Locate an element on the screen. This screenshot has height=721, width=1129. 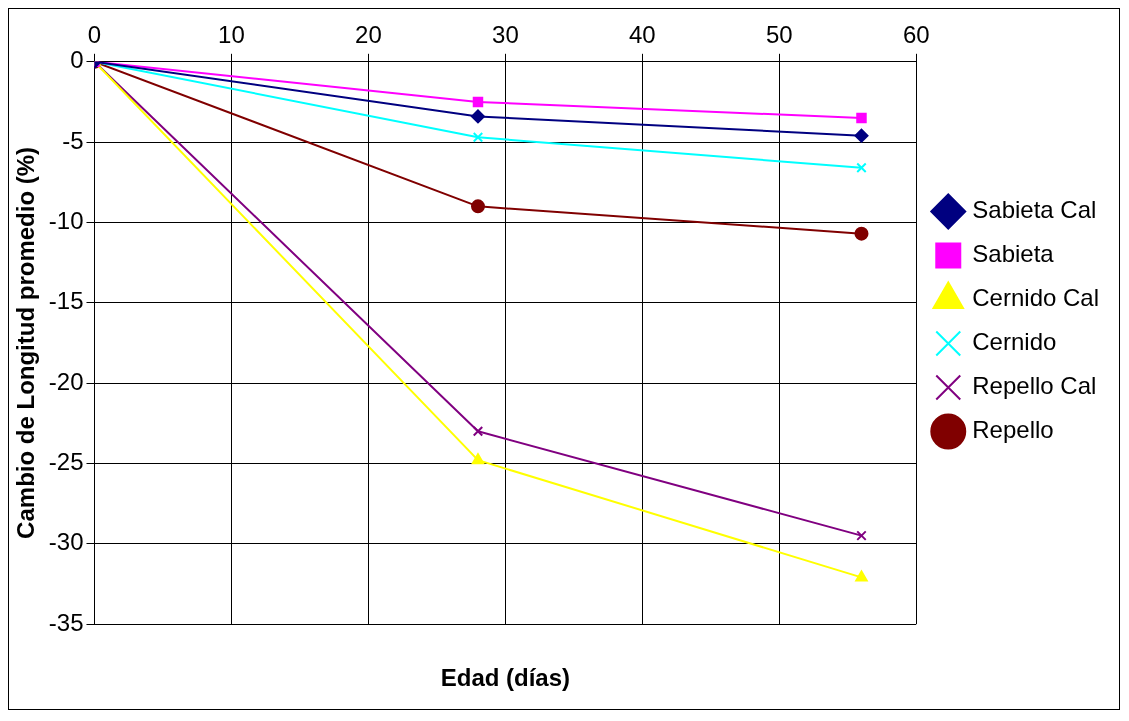
y-axis-title: Cambio de Longitud promedio (%) is located at coordinates (26, 342).